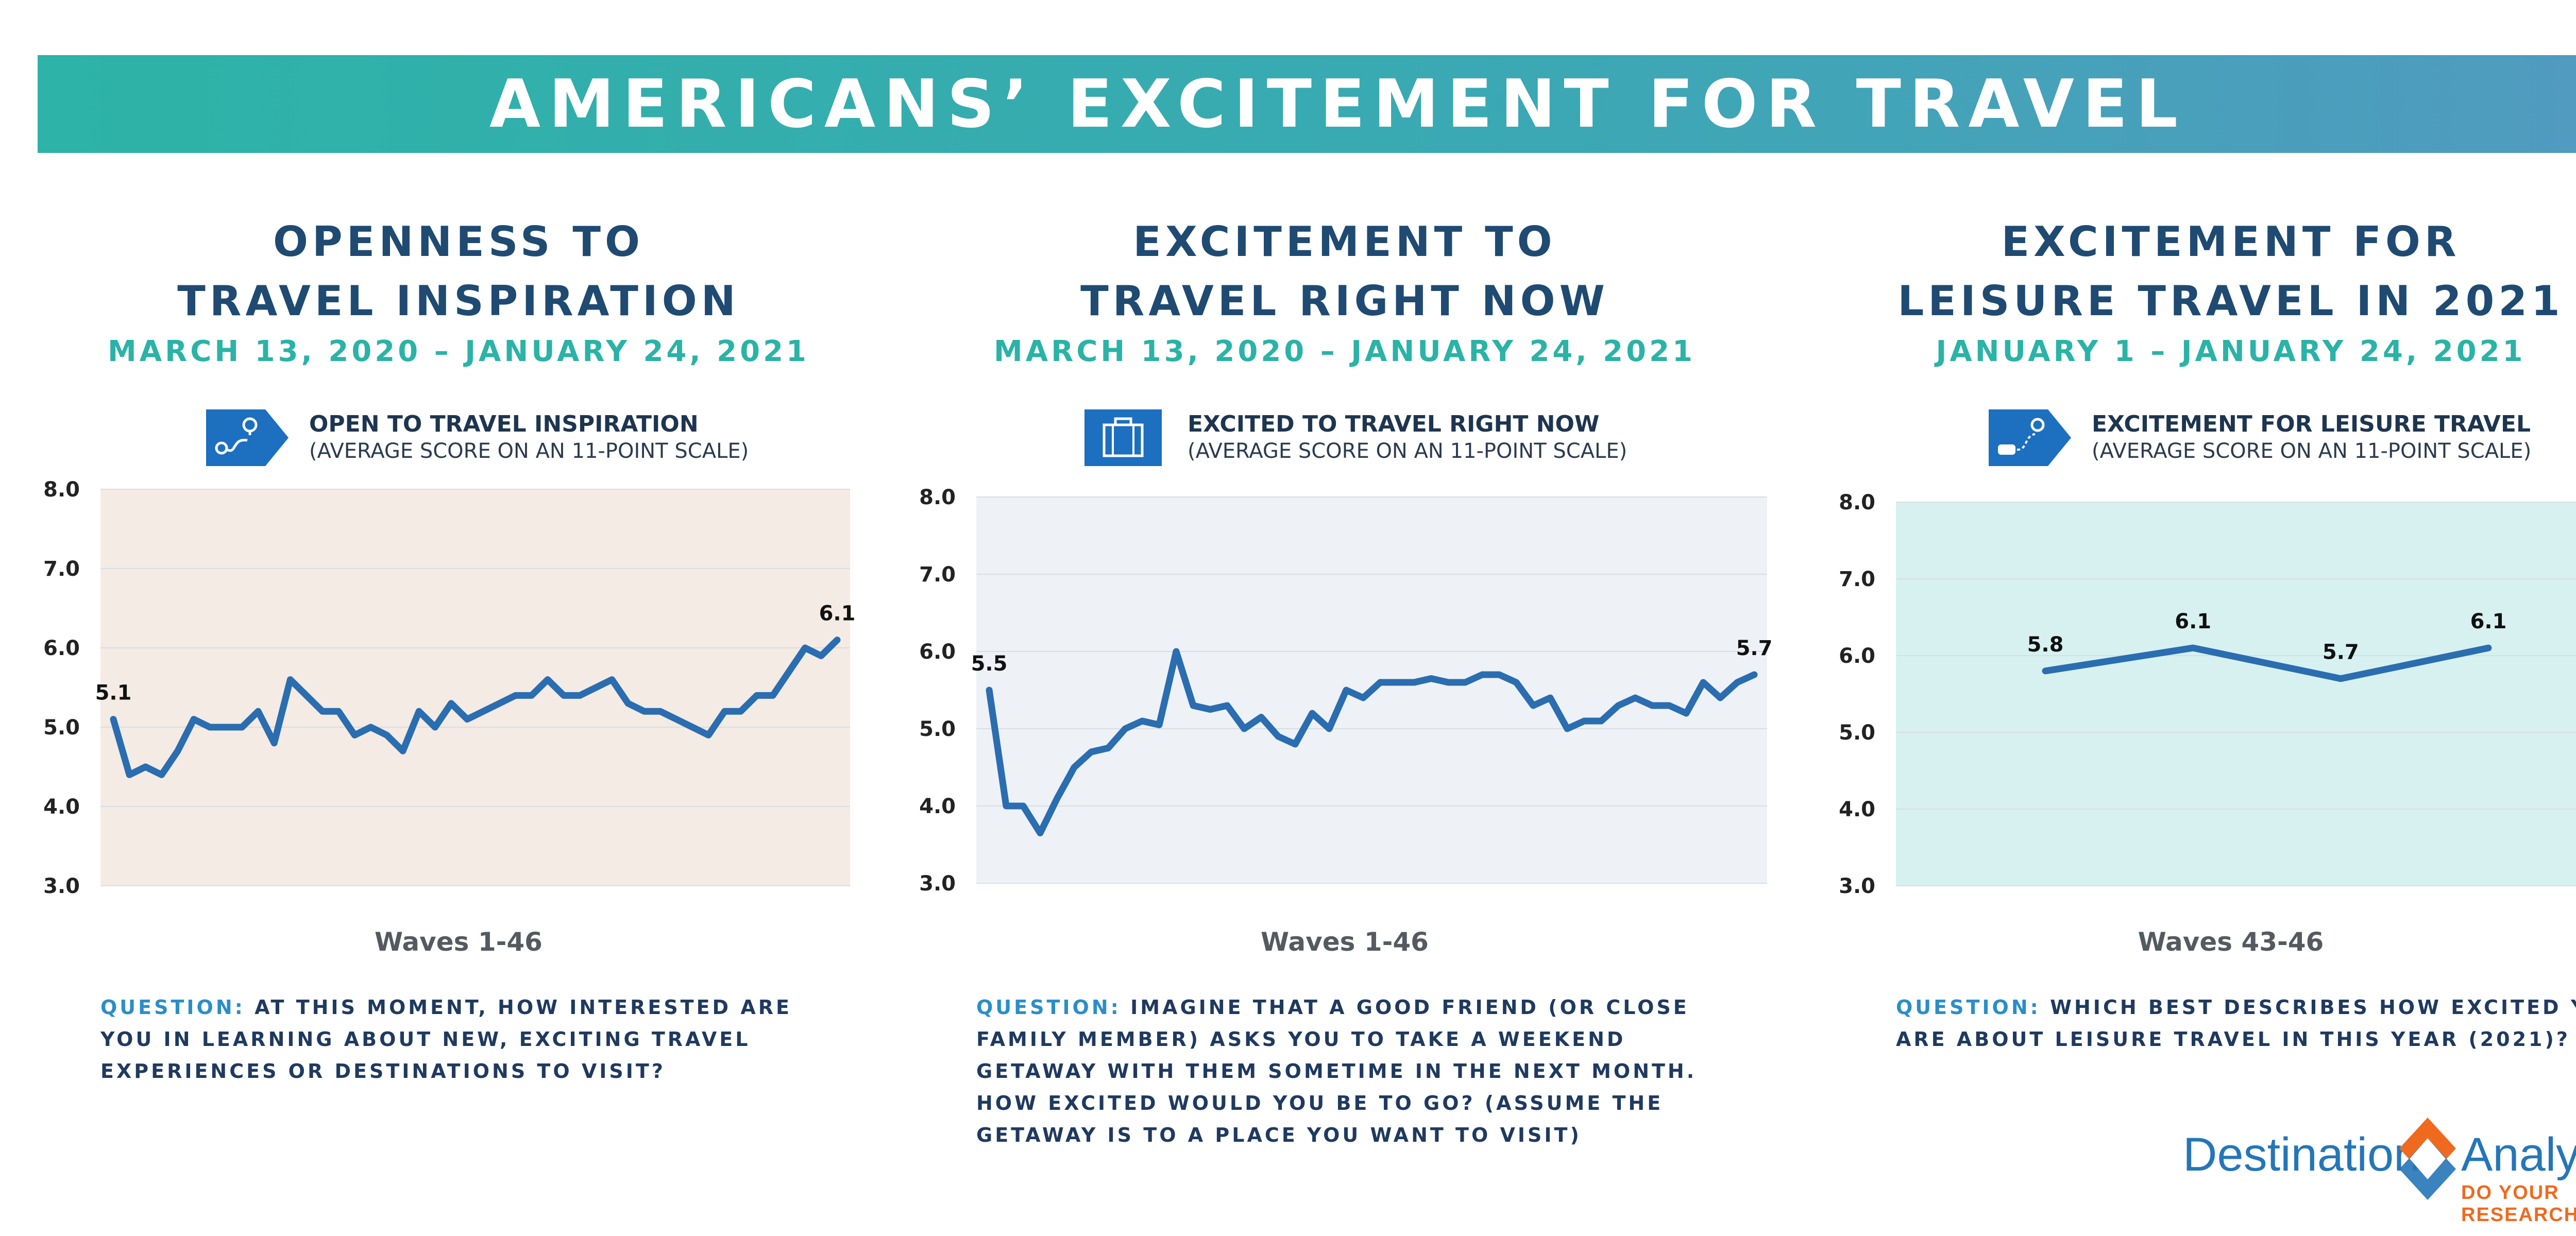  What do you see at coordinates (1344, 301) in the screenshot?
I see `panel-title-line2: TRAVEL RIGHT NOW` at bounding box center [1344, 301].